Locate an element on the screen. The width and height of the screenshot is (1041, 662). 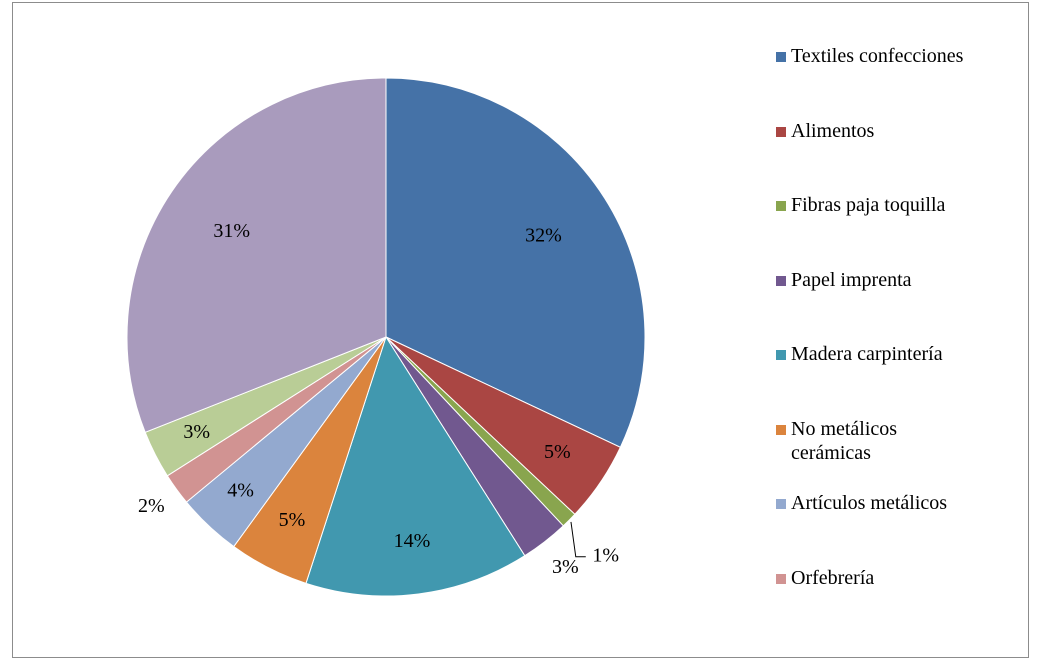
legend-item: No metálicos cerámicas is located at coordinates (836, 441).